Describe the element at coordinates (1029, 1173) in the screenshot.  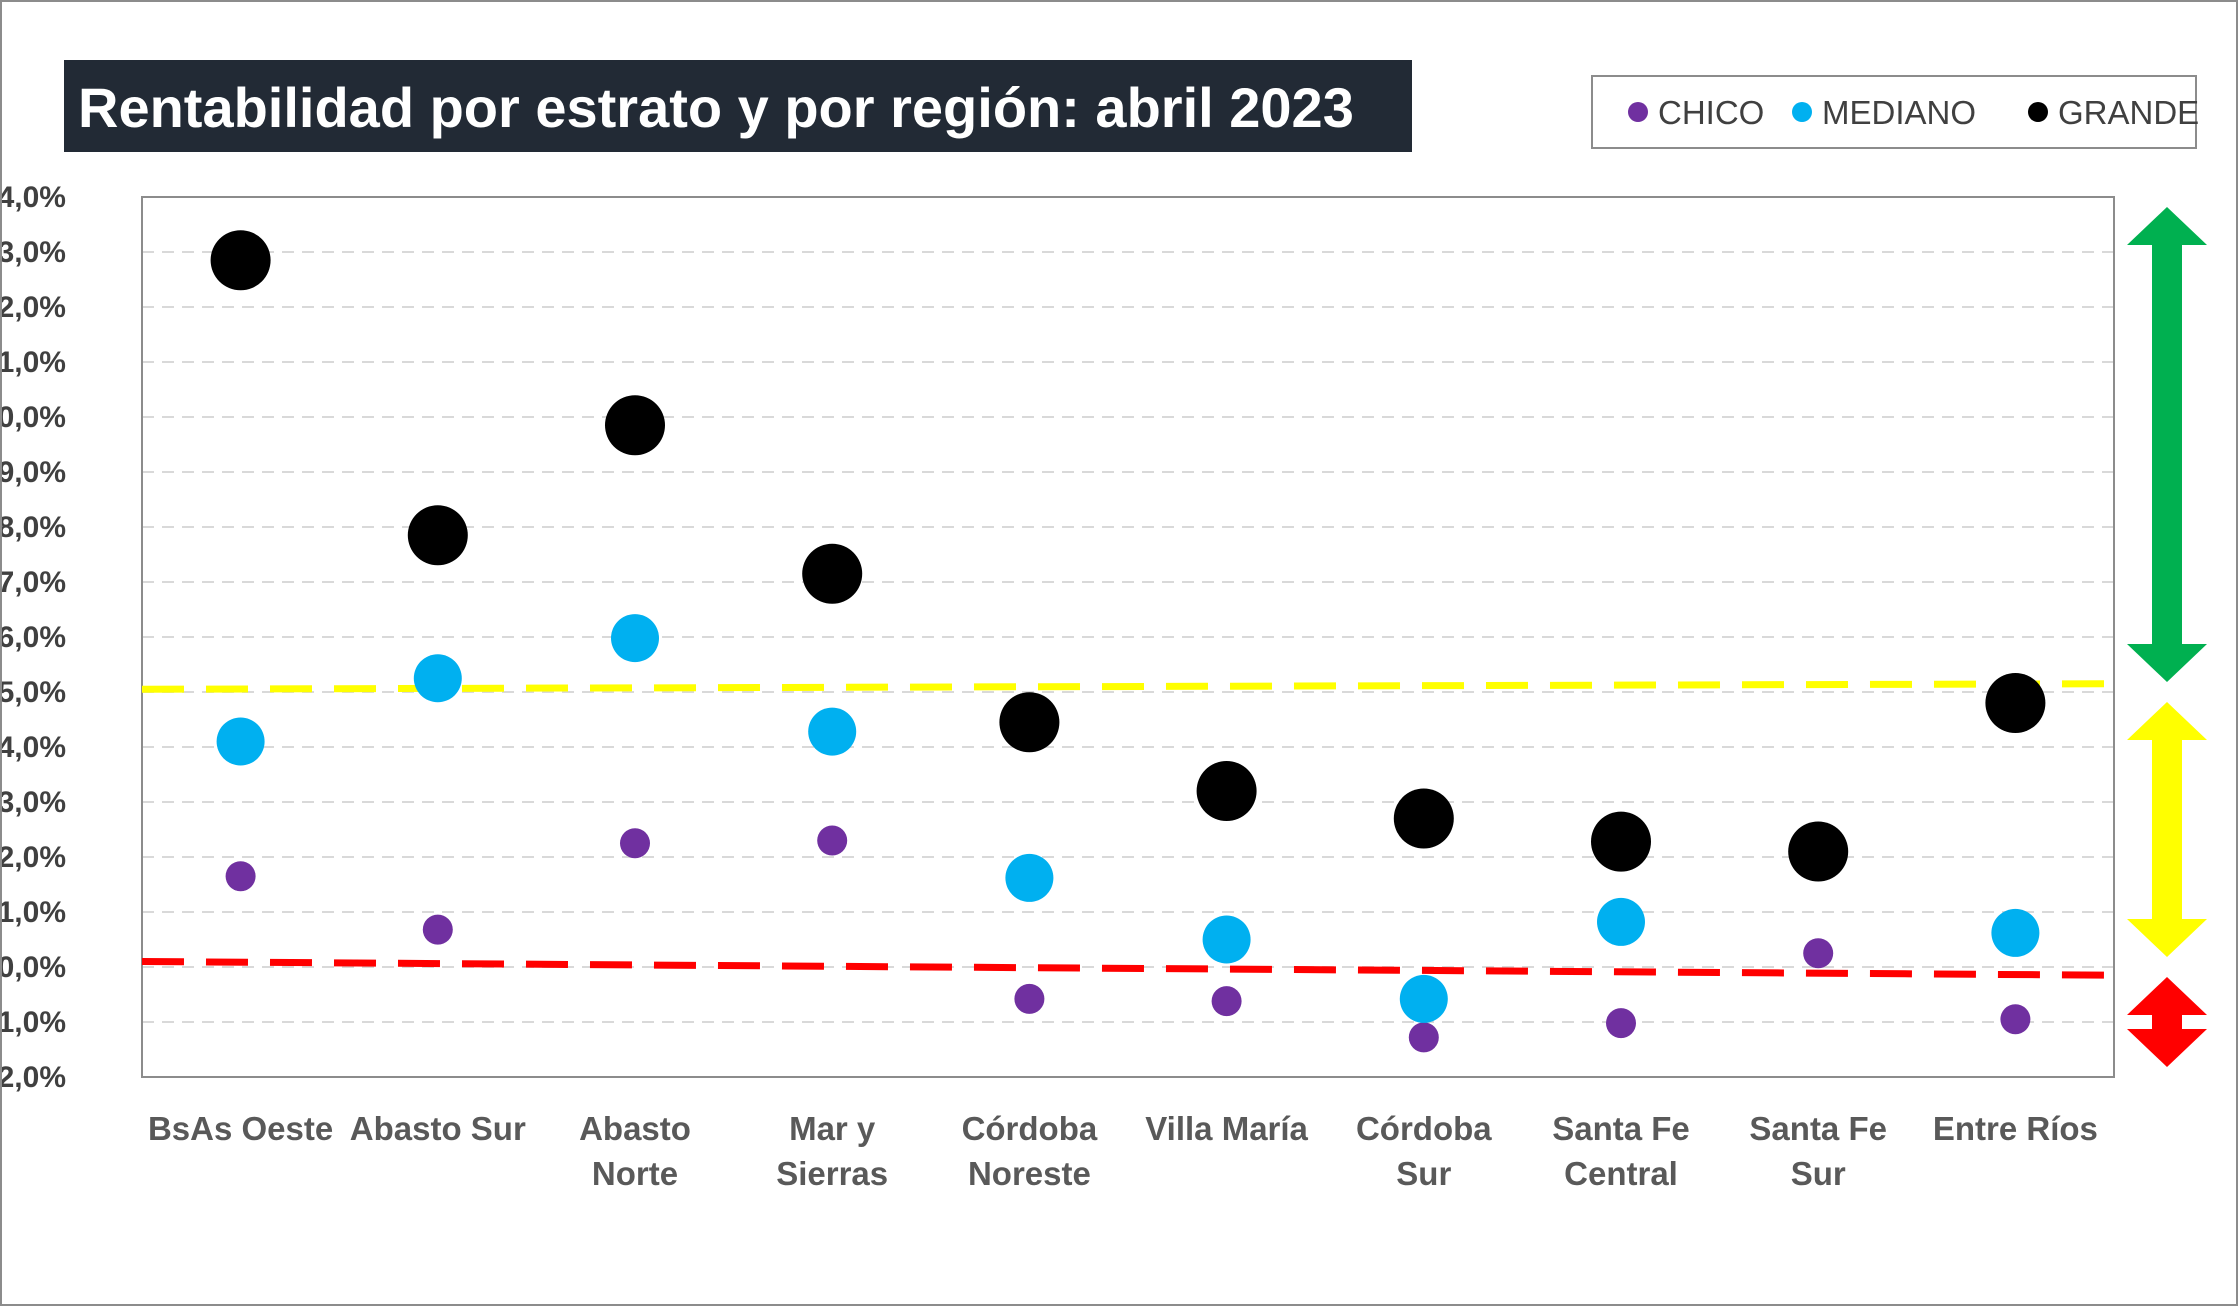
I see `category-label: Noreste` at that location.